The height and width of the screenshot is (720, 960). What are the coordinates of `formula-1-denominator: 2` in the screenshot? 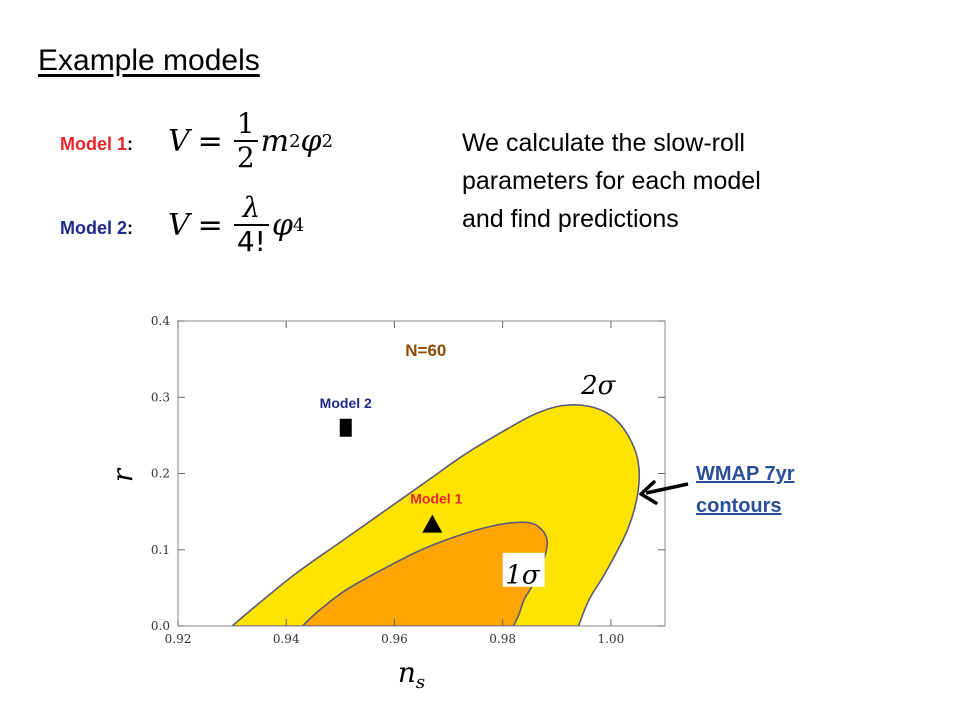 It's located at (245, 157).